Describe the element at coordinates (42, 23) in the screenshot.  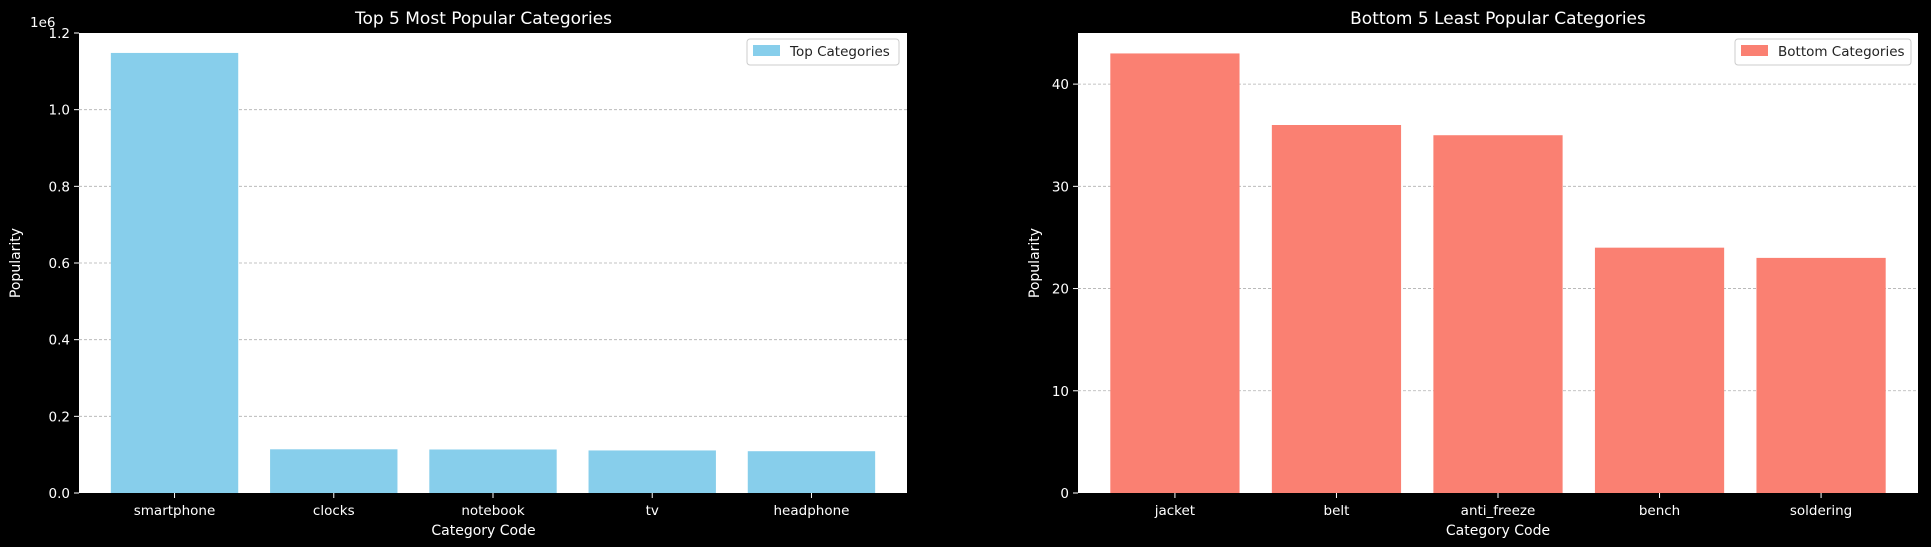
I see `y-axis-offset-text: 1e6` at that location.